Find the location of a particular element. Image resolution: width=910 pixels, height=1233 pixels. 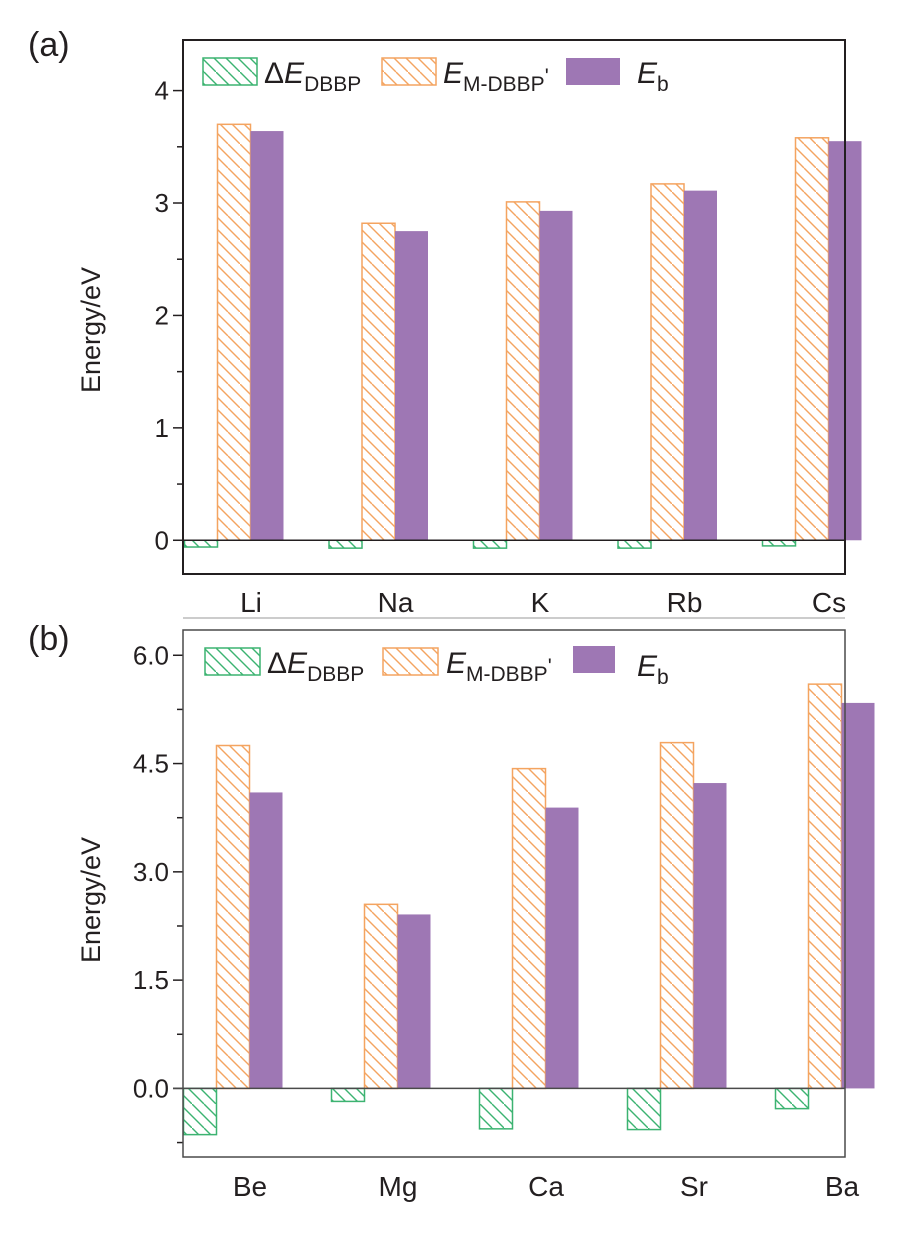

y-tick-label: 3 is located at coordinates (162, 203).